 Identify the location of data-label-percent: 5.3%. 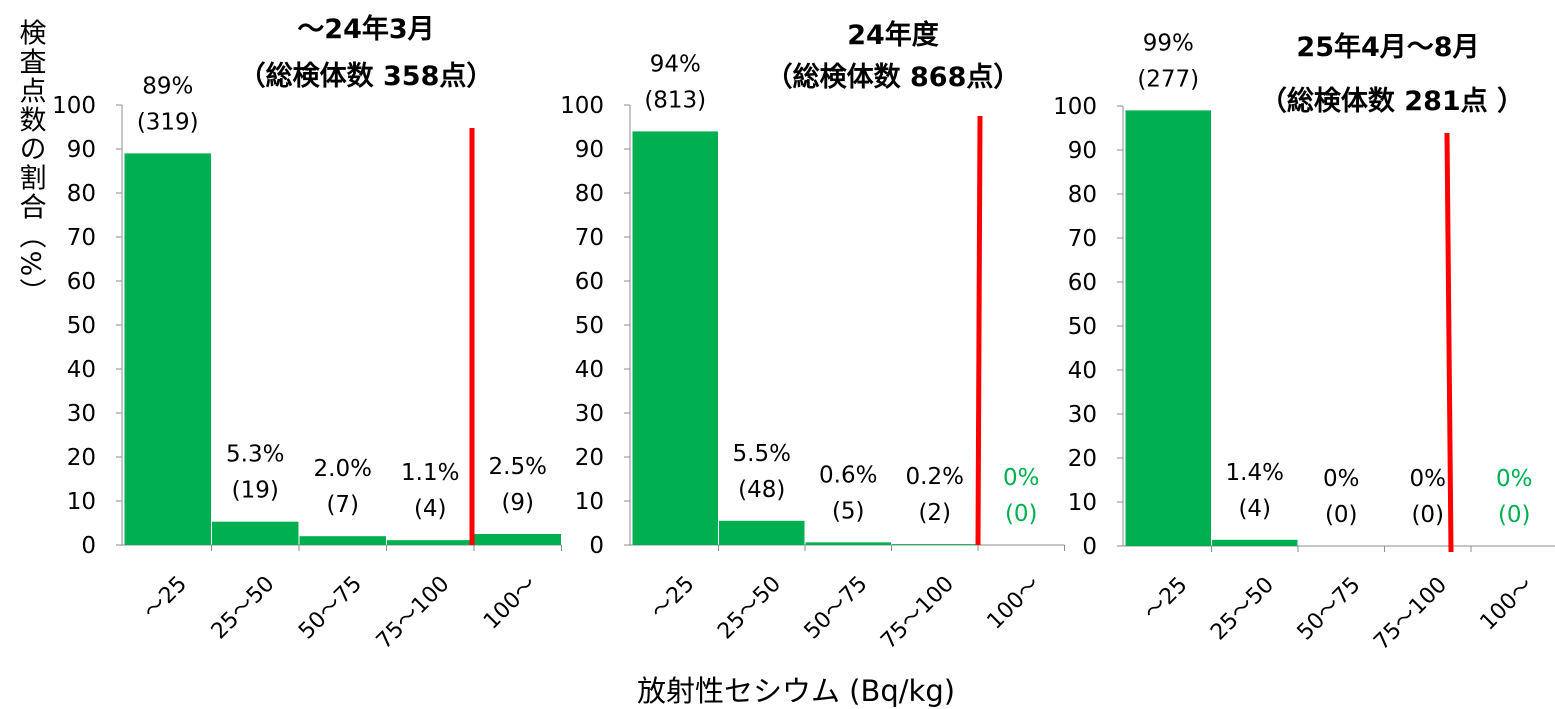
(255, 455).